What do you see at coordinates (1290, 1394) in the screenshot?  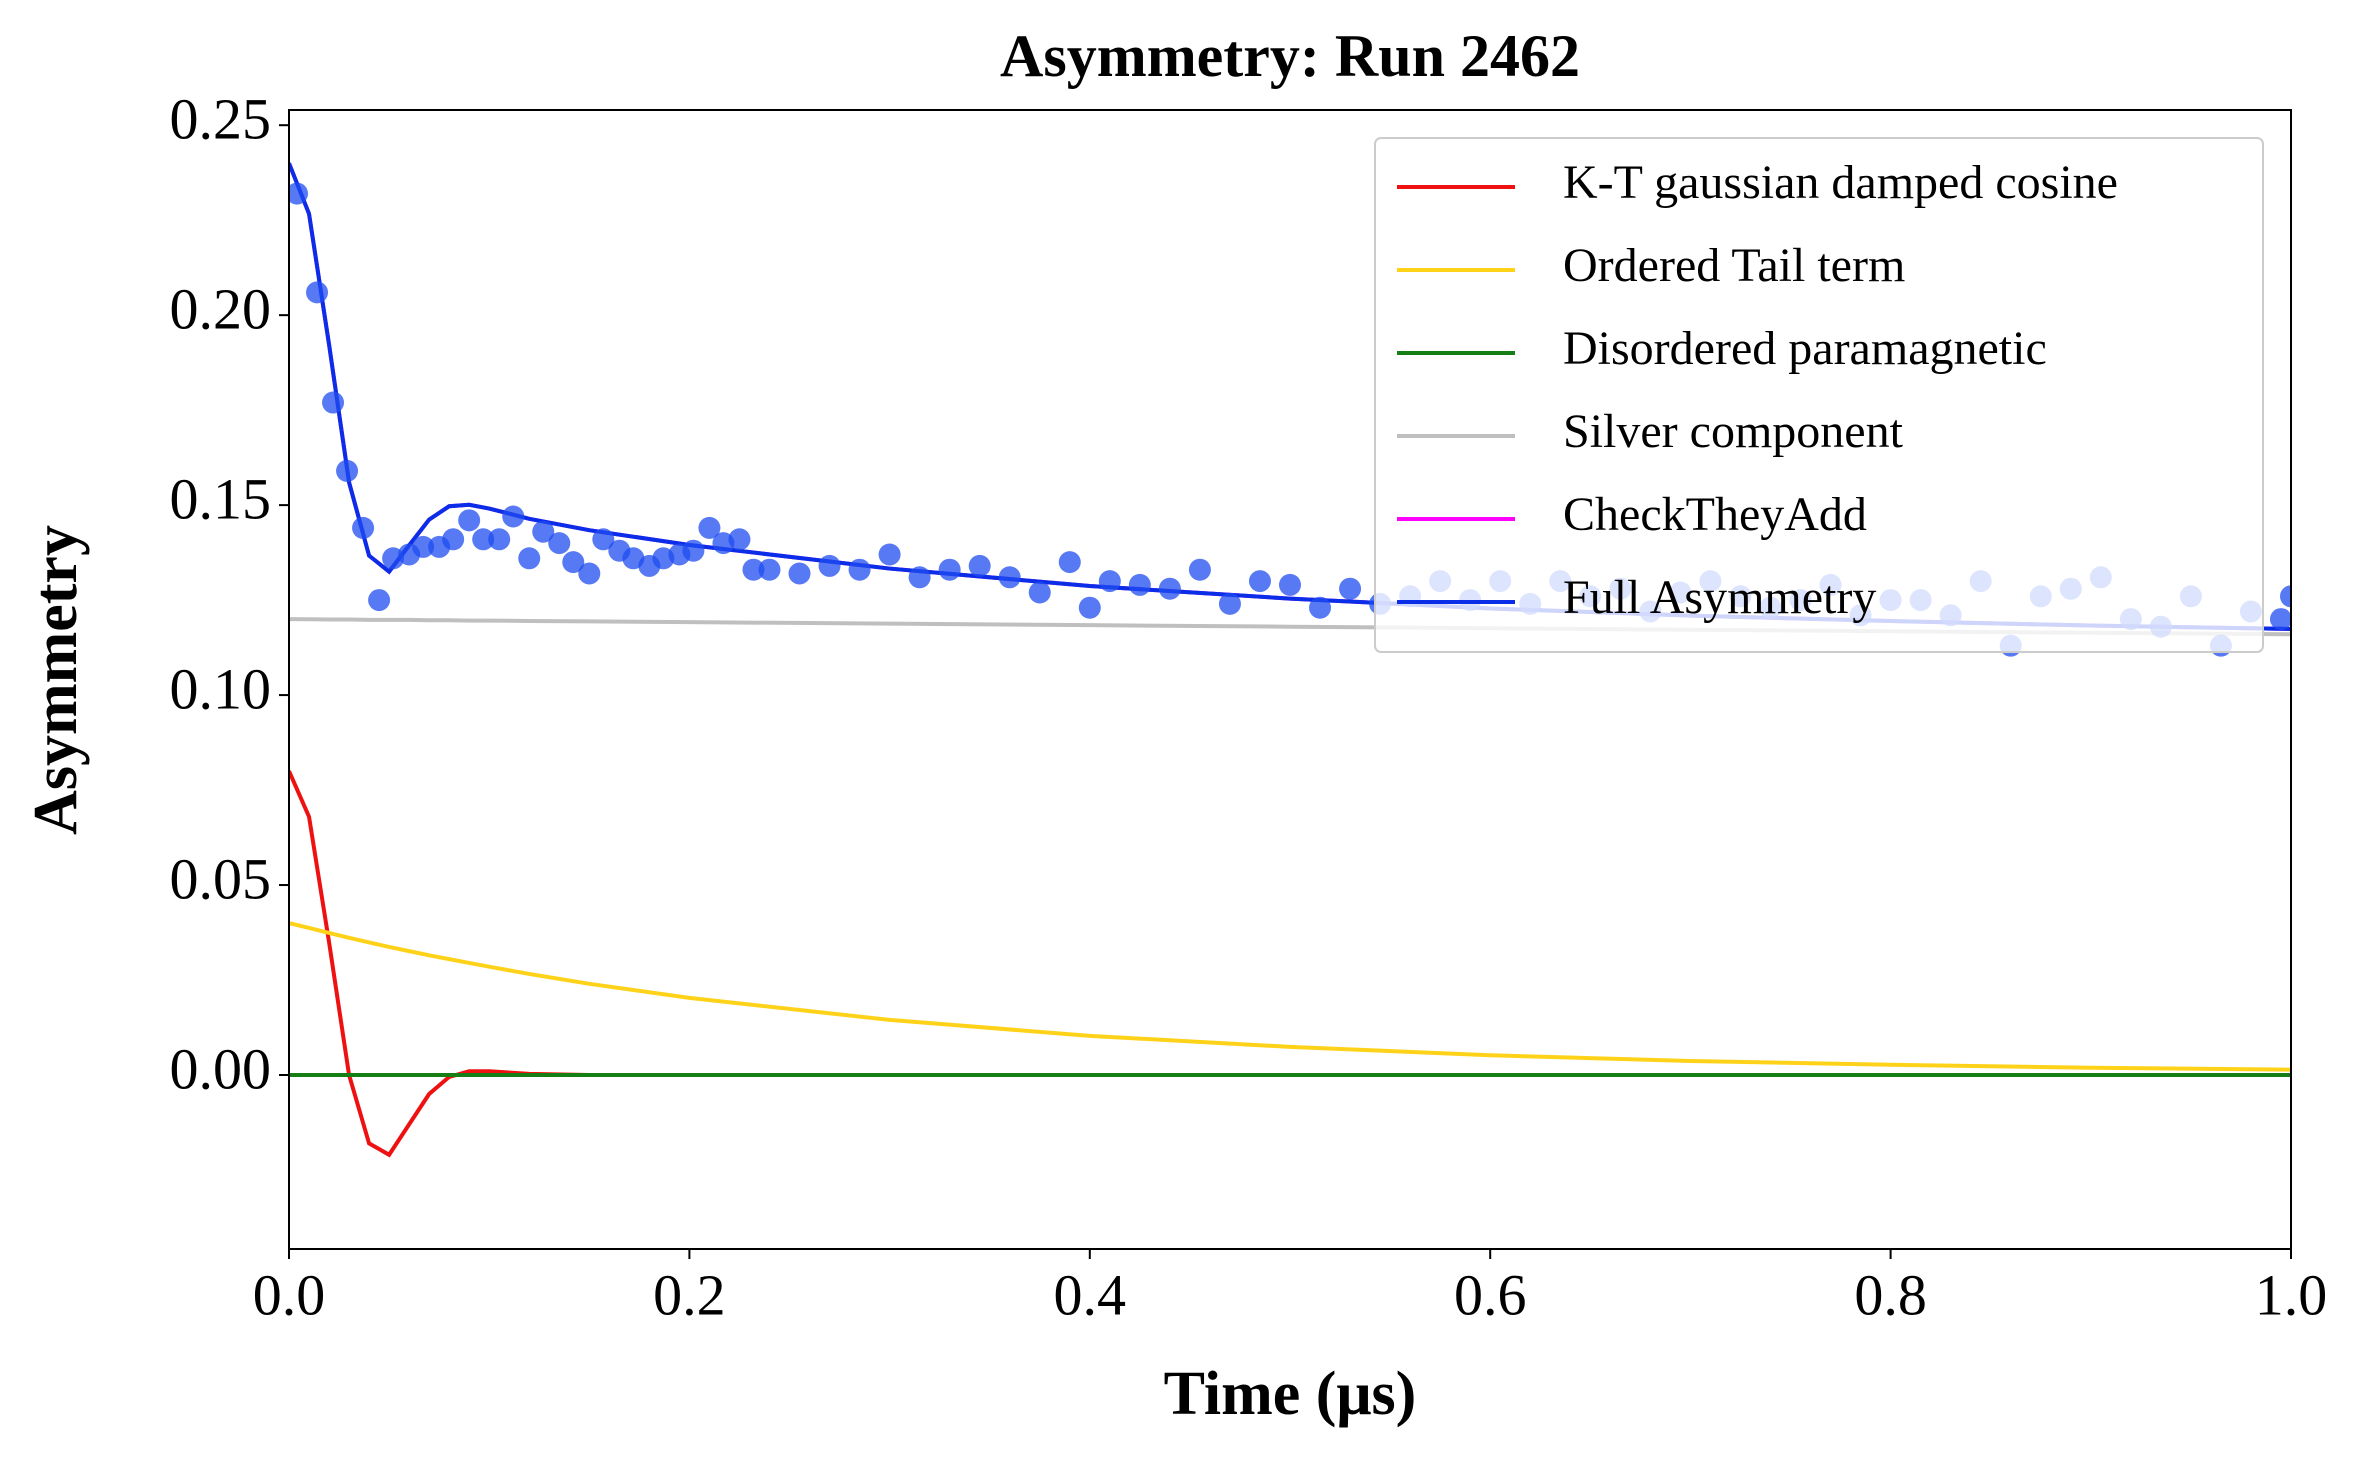 I see `x-axis-label: Time (μs)` at bounding box center [1290, 1394].